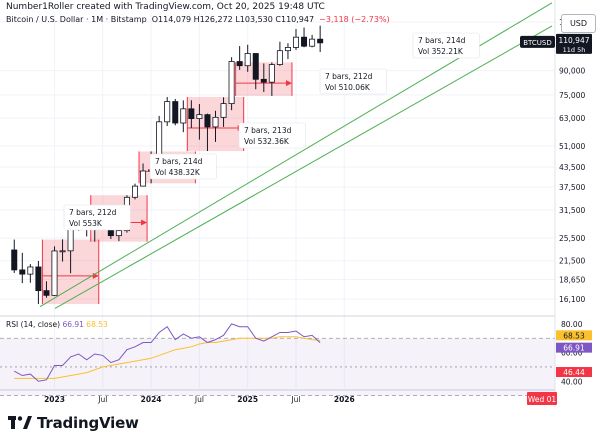 This screenshot has height=442, width=600. What do you see at coordinates (573, 40) in the screenshot?
I see `price-tag-value: 110,947` at bounding box center [573, 40].